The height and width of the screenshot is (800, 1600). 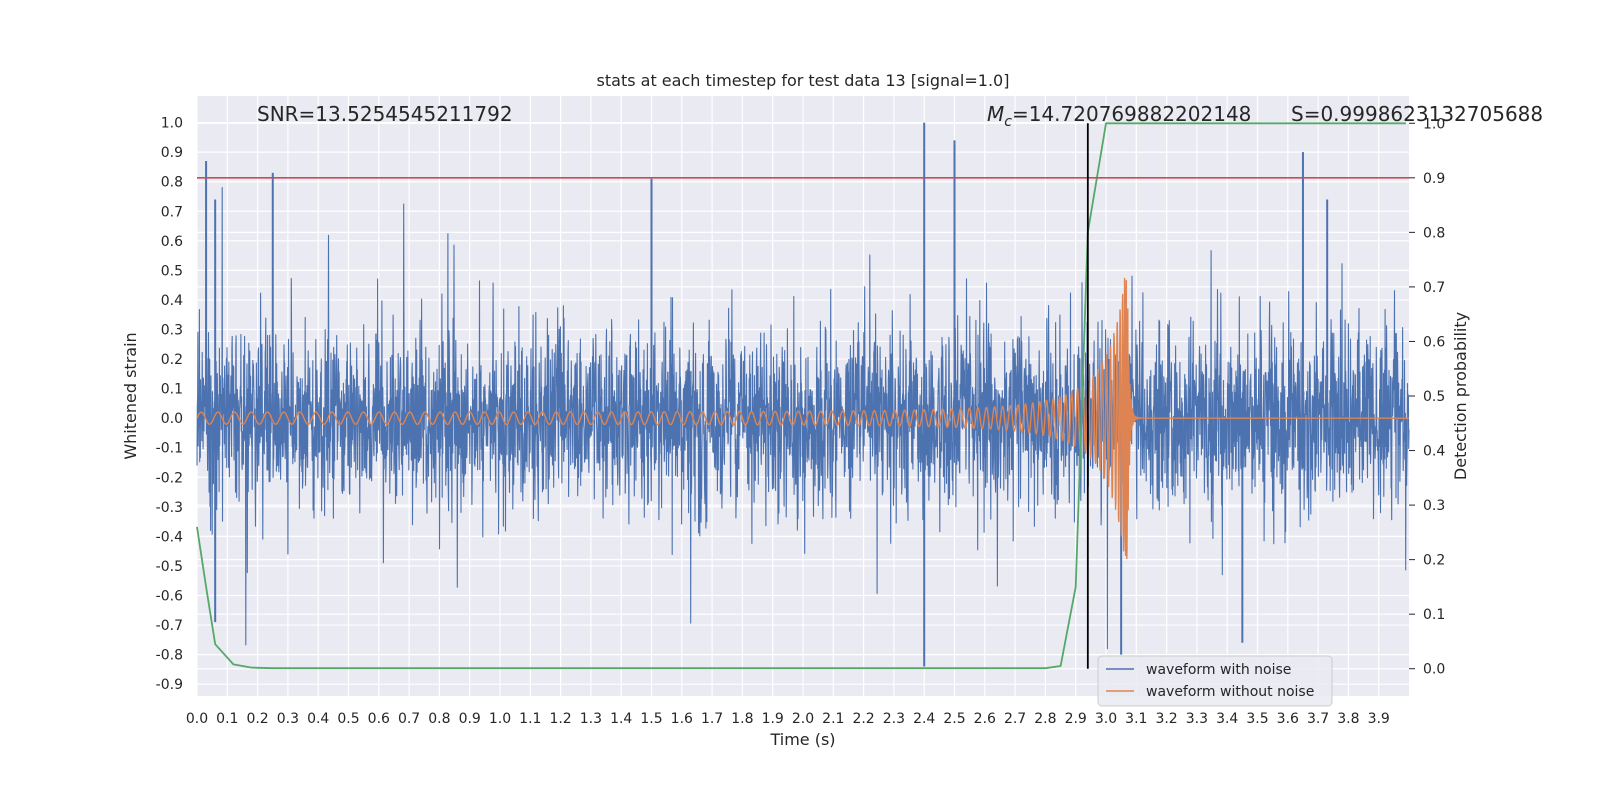 What do you see at coordinates (172, 330) in the screenshot?
I see `y-tick-label: 0.3` at bounding box center [172, 330].